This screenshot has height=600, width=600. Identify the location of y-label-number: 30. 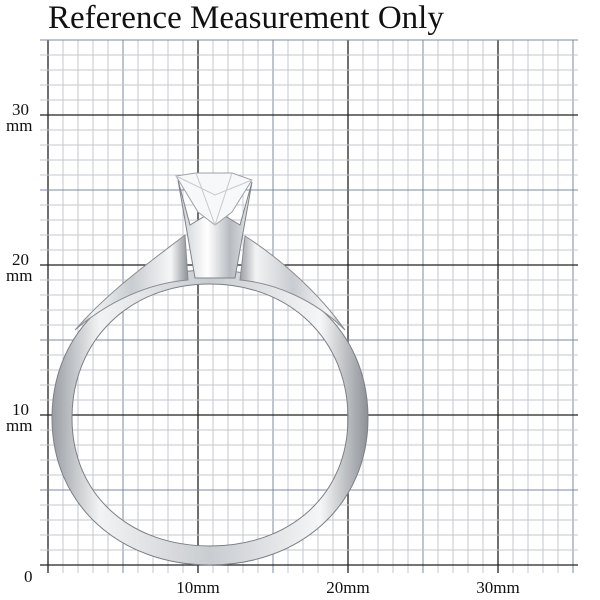
(20, 109).